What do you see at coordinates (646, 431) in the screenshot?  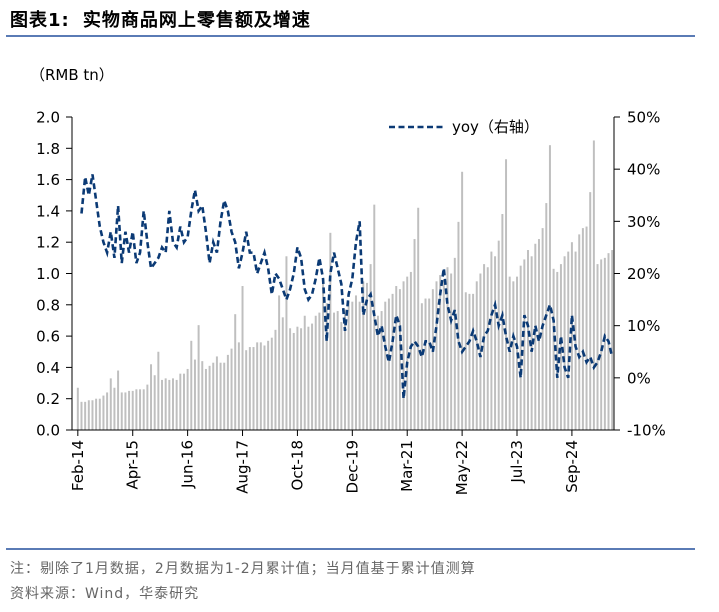 I see `y-right-tick-label: -10%` at bounding box center [646, 431].